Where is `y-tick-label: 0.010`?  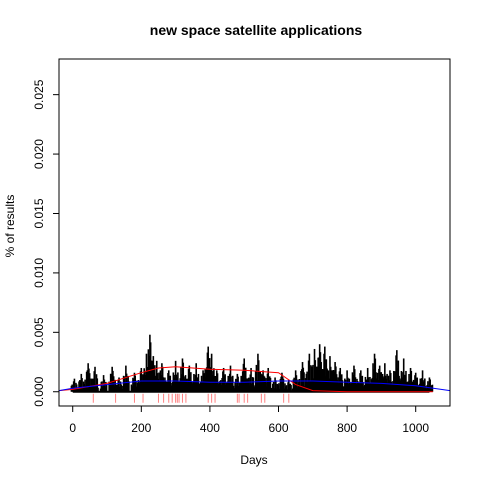 y-tick-label: 0.010 is located at coordinates (39, 273).